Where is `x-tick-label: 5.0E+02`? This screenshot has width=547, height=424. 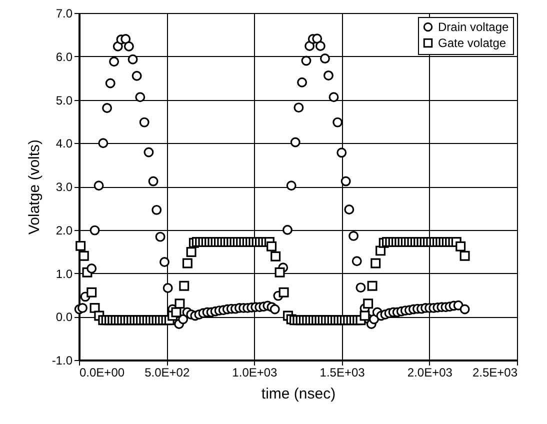 x-tick-label: 5.0E+02 is located at coordinates (167, 373).